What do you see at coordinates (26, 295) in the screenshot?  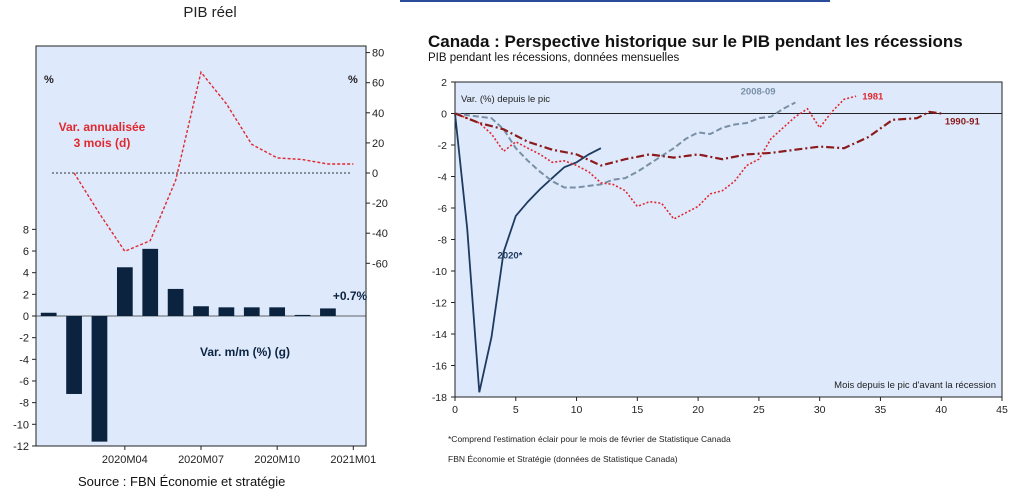 I see `left-axis-tick-label: 2` at bounding box center [26, 295].